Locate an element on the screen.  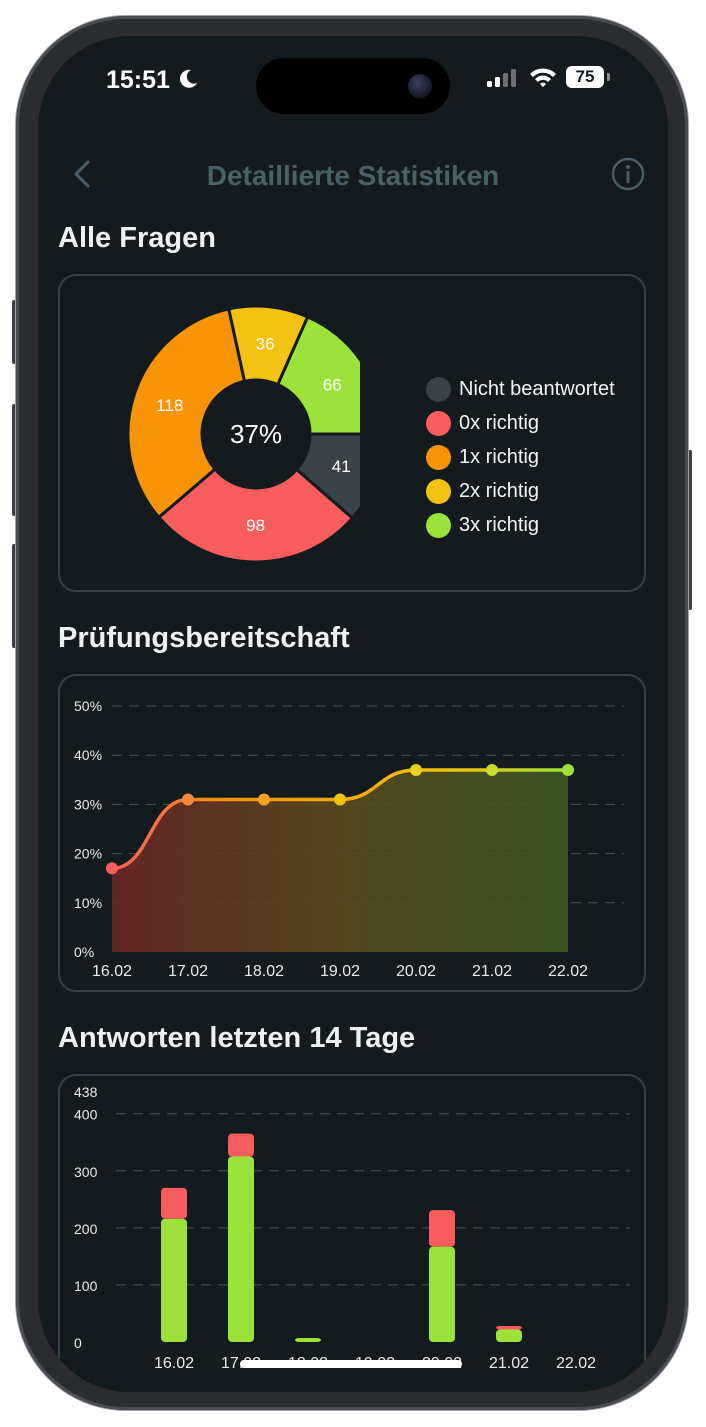
donut-value-label: 98 is located at coordinates (255, 525).